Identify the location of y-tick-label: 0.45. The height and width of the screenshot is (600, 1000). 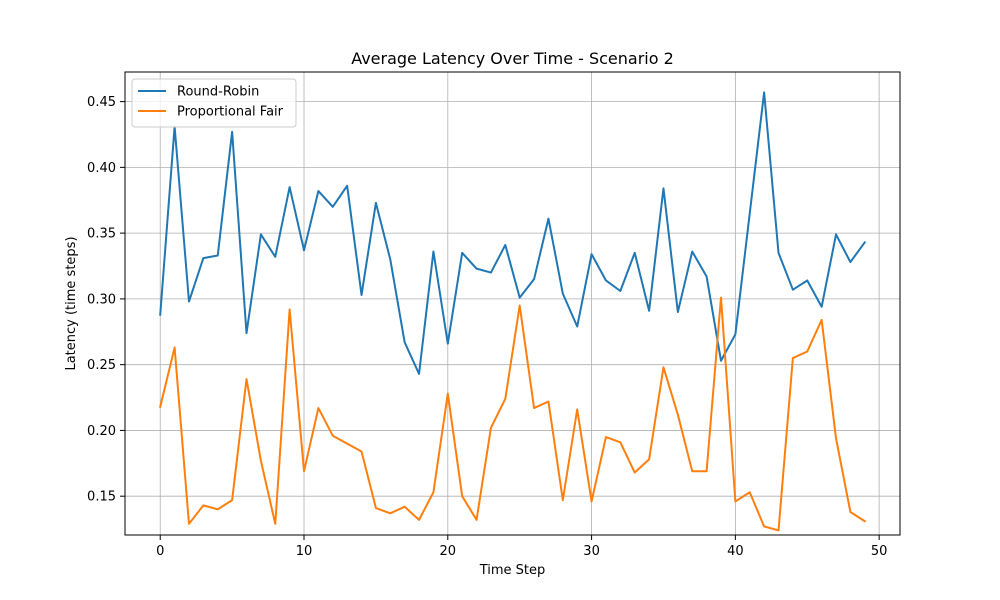
(101, 102).